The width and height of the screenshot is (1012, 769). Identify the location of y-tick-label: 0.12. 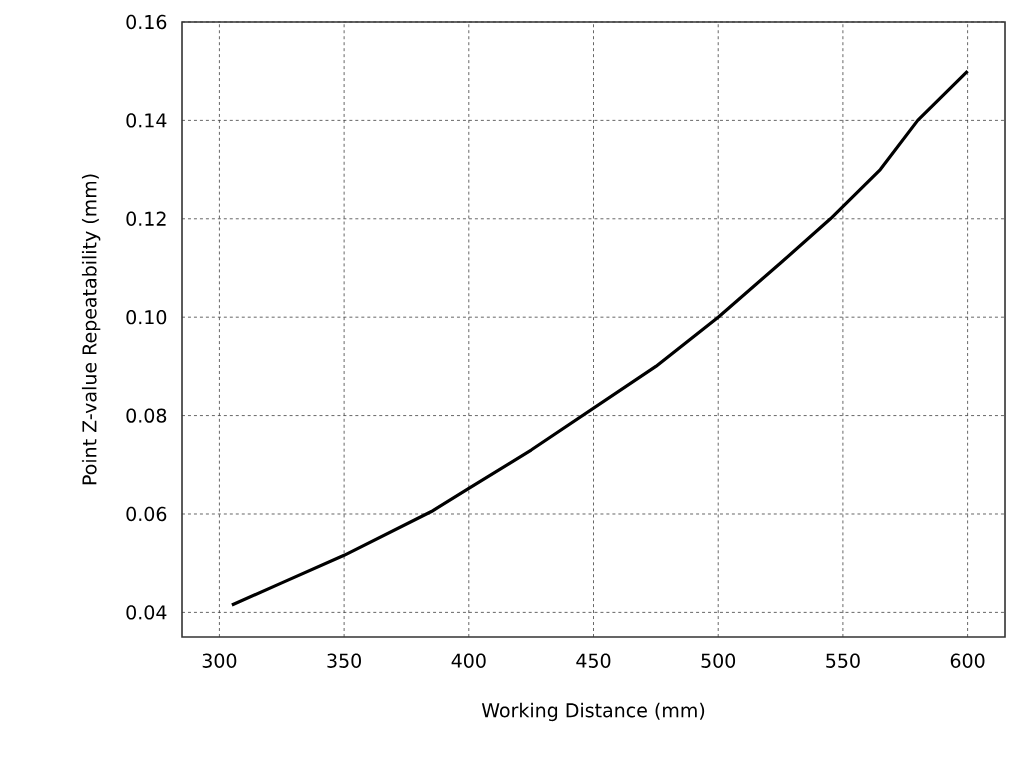
(146, 218).